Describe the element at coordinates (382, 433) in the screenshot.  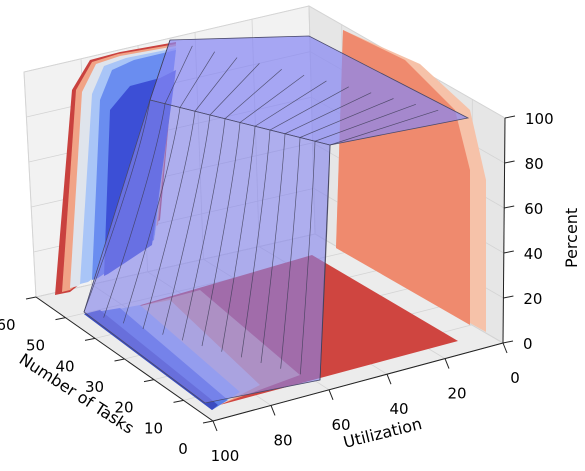
I see `axis-title-utilization: Utilization` at that location.